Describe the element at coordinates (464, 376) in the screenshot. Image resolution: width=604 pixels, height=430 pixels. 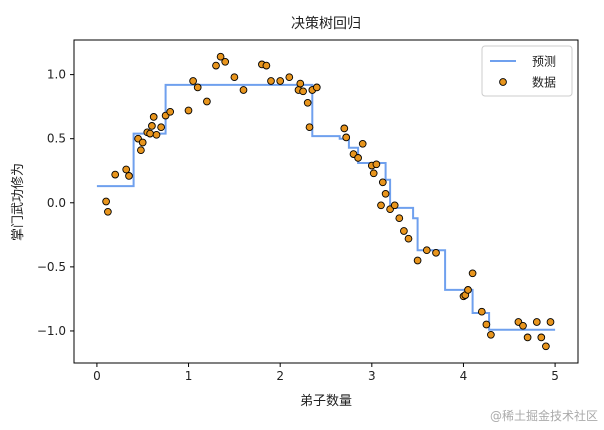
I see `x-tick-label: 4` at that location.